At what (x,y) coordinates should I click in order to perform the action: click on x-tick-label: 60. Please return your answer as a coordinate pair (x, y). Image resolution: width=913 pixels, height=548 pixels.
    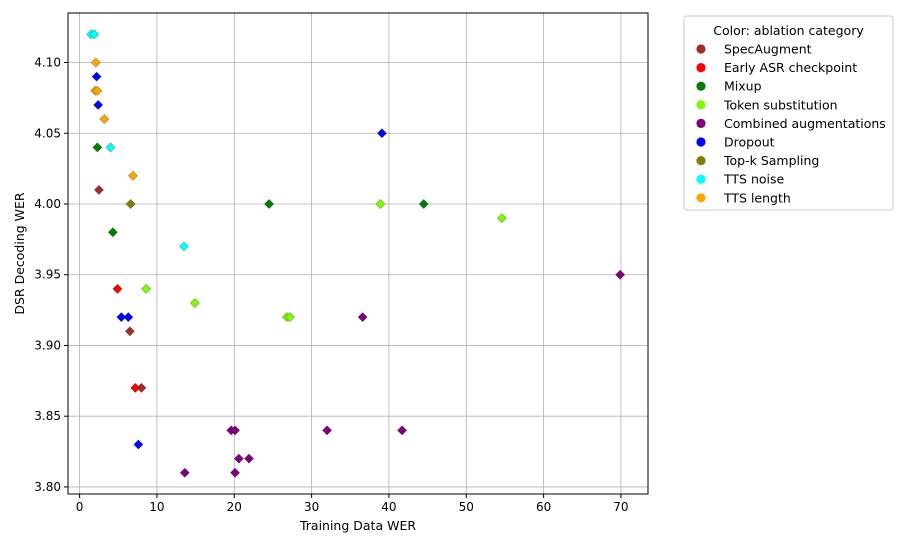
    Looking at the image, I should click on (543, 507).